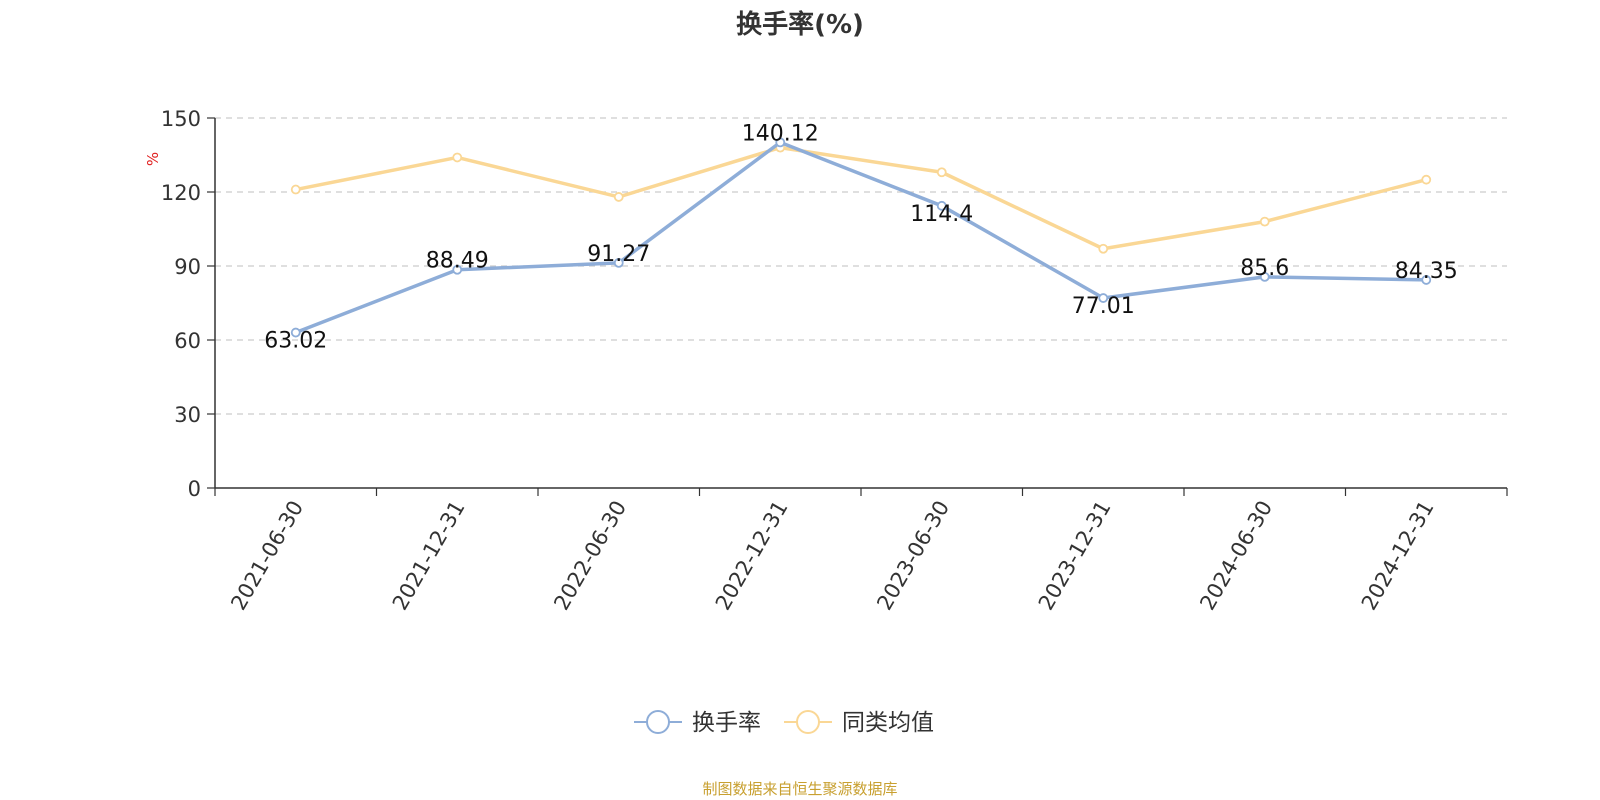 The image size is (1600, 800). Describe the element at coordinates (267, 556) in the screenshot. I see `x-tick-label: 2021-06-30` at that location.